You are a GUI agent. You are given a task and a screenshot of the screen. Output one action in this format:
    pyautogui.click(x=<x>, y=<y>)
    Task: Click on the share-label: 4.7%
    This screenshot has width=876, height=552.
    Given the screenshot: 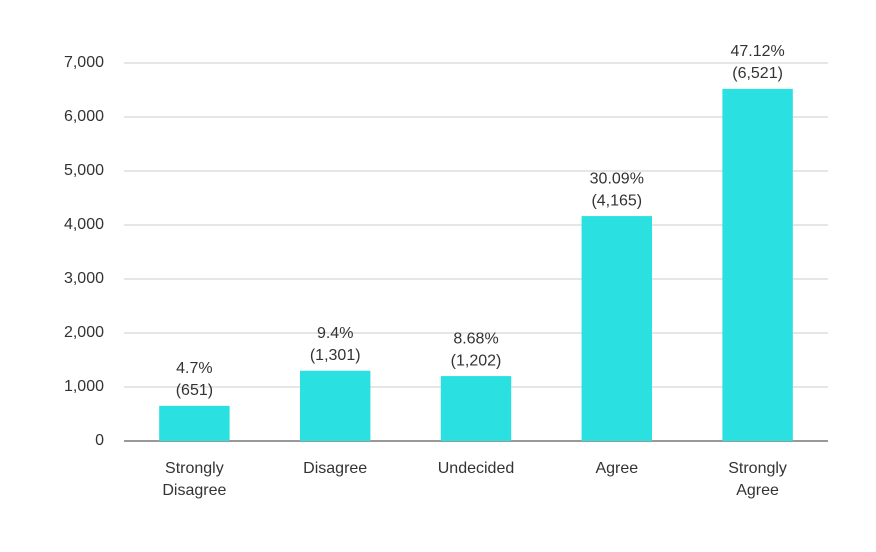 What is the action you would take?
    pyautogui.click(x=194, y=368)
    